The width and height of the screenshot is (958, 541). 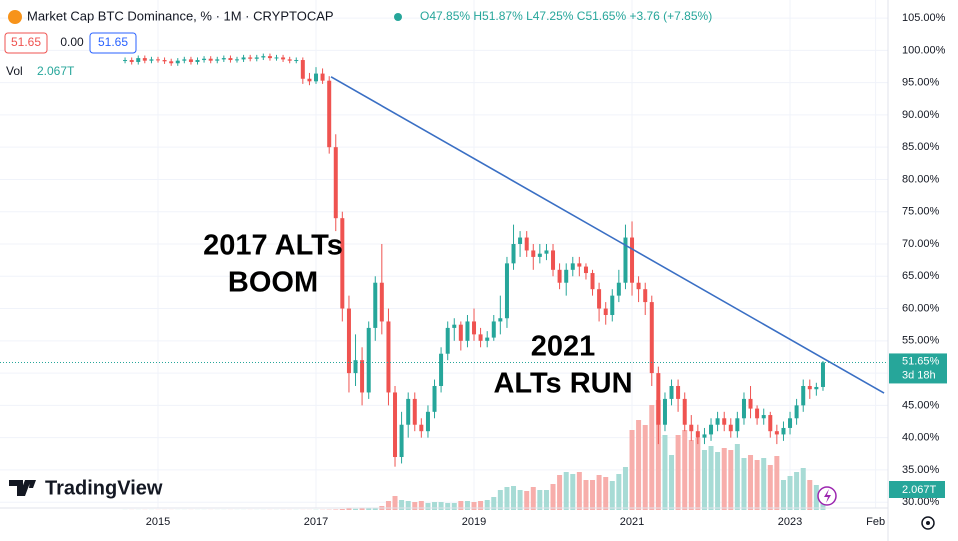 What do you see at coordinates (921, 405) in the screenshot?
I see `y-tick-label: 45.00%` at bounding box center [921, 405].